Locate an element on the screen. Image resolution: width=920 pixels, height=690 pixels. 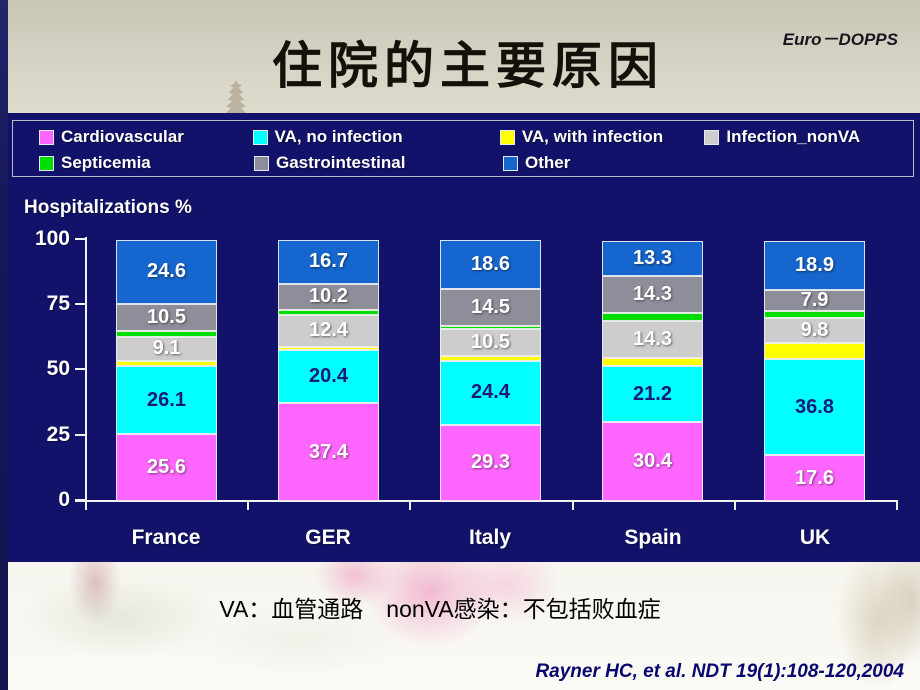
y-axis-line is located at coordinates (86, 370).